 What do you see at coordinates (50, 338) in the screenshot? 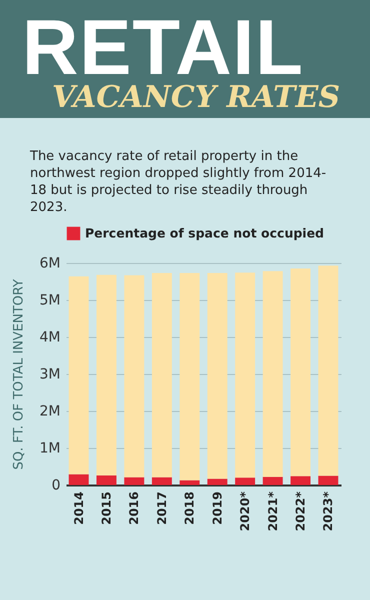
I see `y-tick-label: 4M` at bounding box center [50, 338].